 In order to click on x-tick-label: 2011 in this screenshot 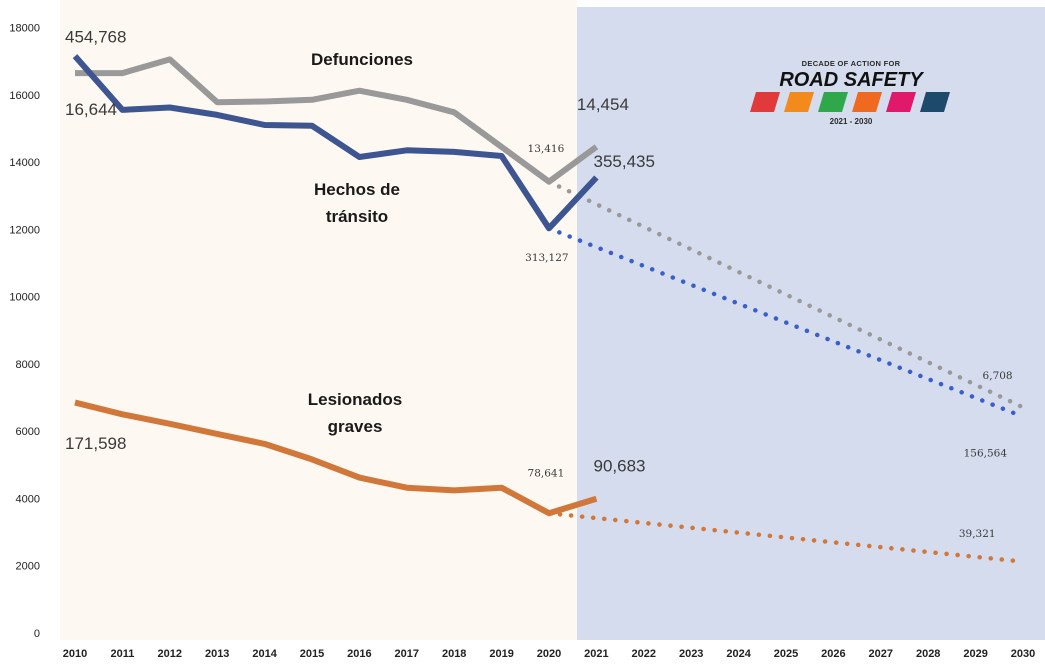, I will do `click(122, 654)`.